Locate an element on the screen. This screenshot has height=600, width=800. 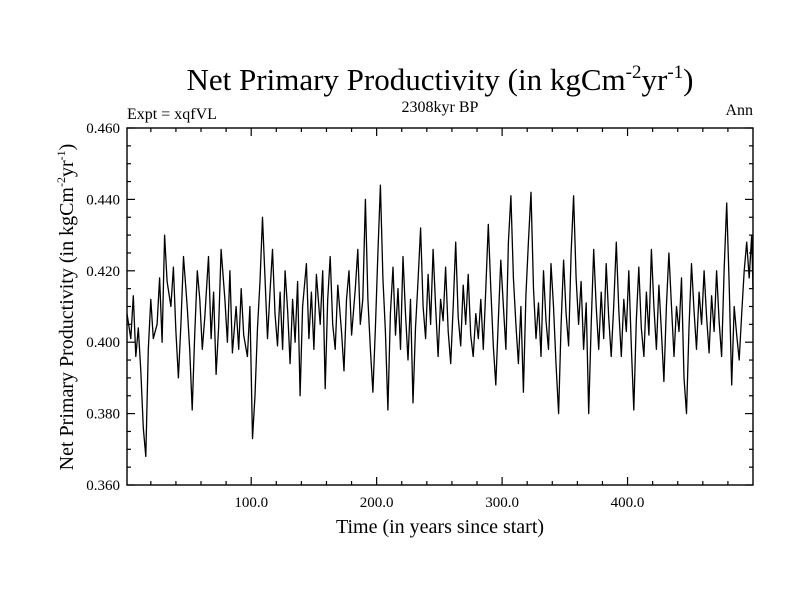
ylabel-sup2: -1 is located at coordinates (61, 155).